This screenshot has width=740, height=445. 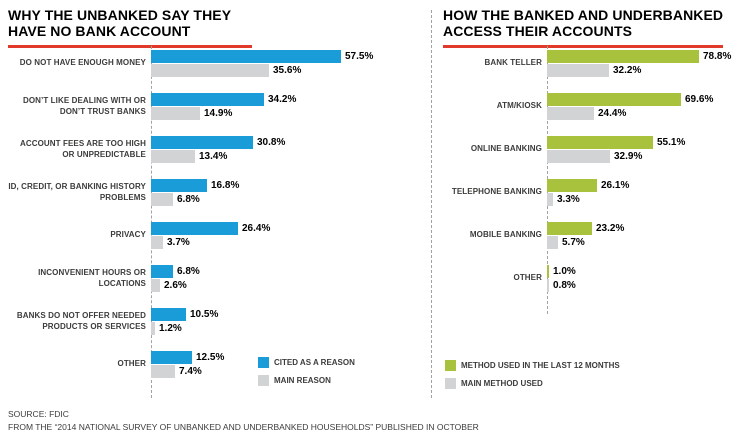 I want to click on bar-value: 57.5%, so click(x=359, y=56).